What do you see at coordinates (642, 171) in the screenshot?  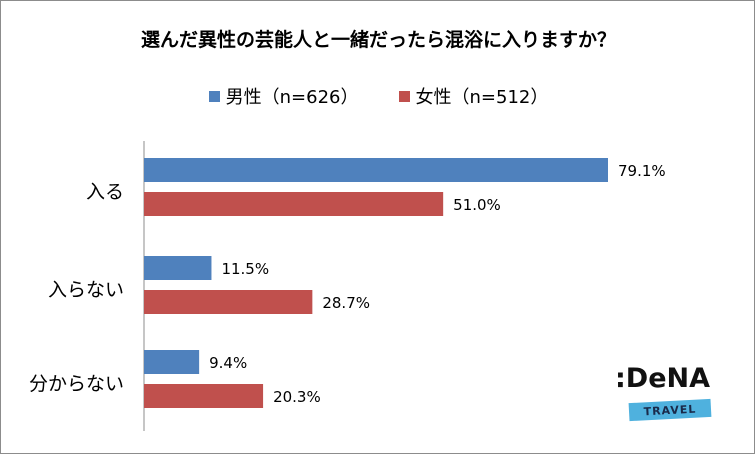 I see `data-label: 79.1%` at bounding box center [642, 171].